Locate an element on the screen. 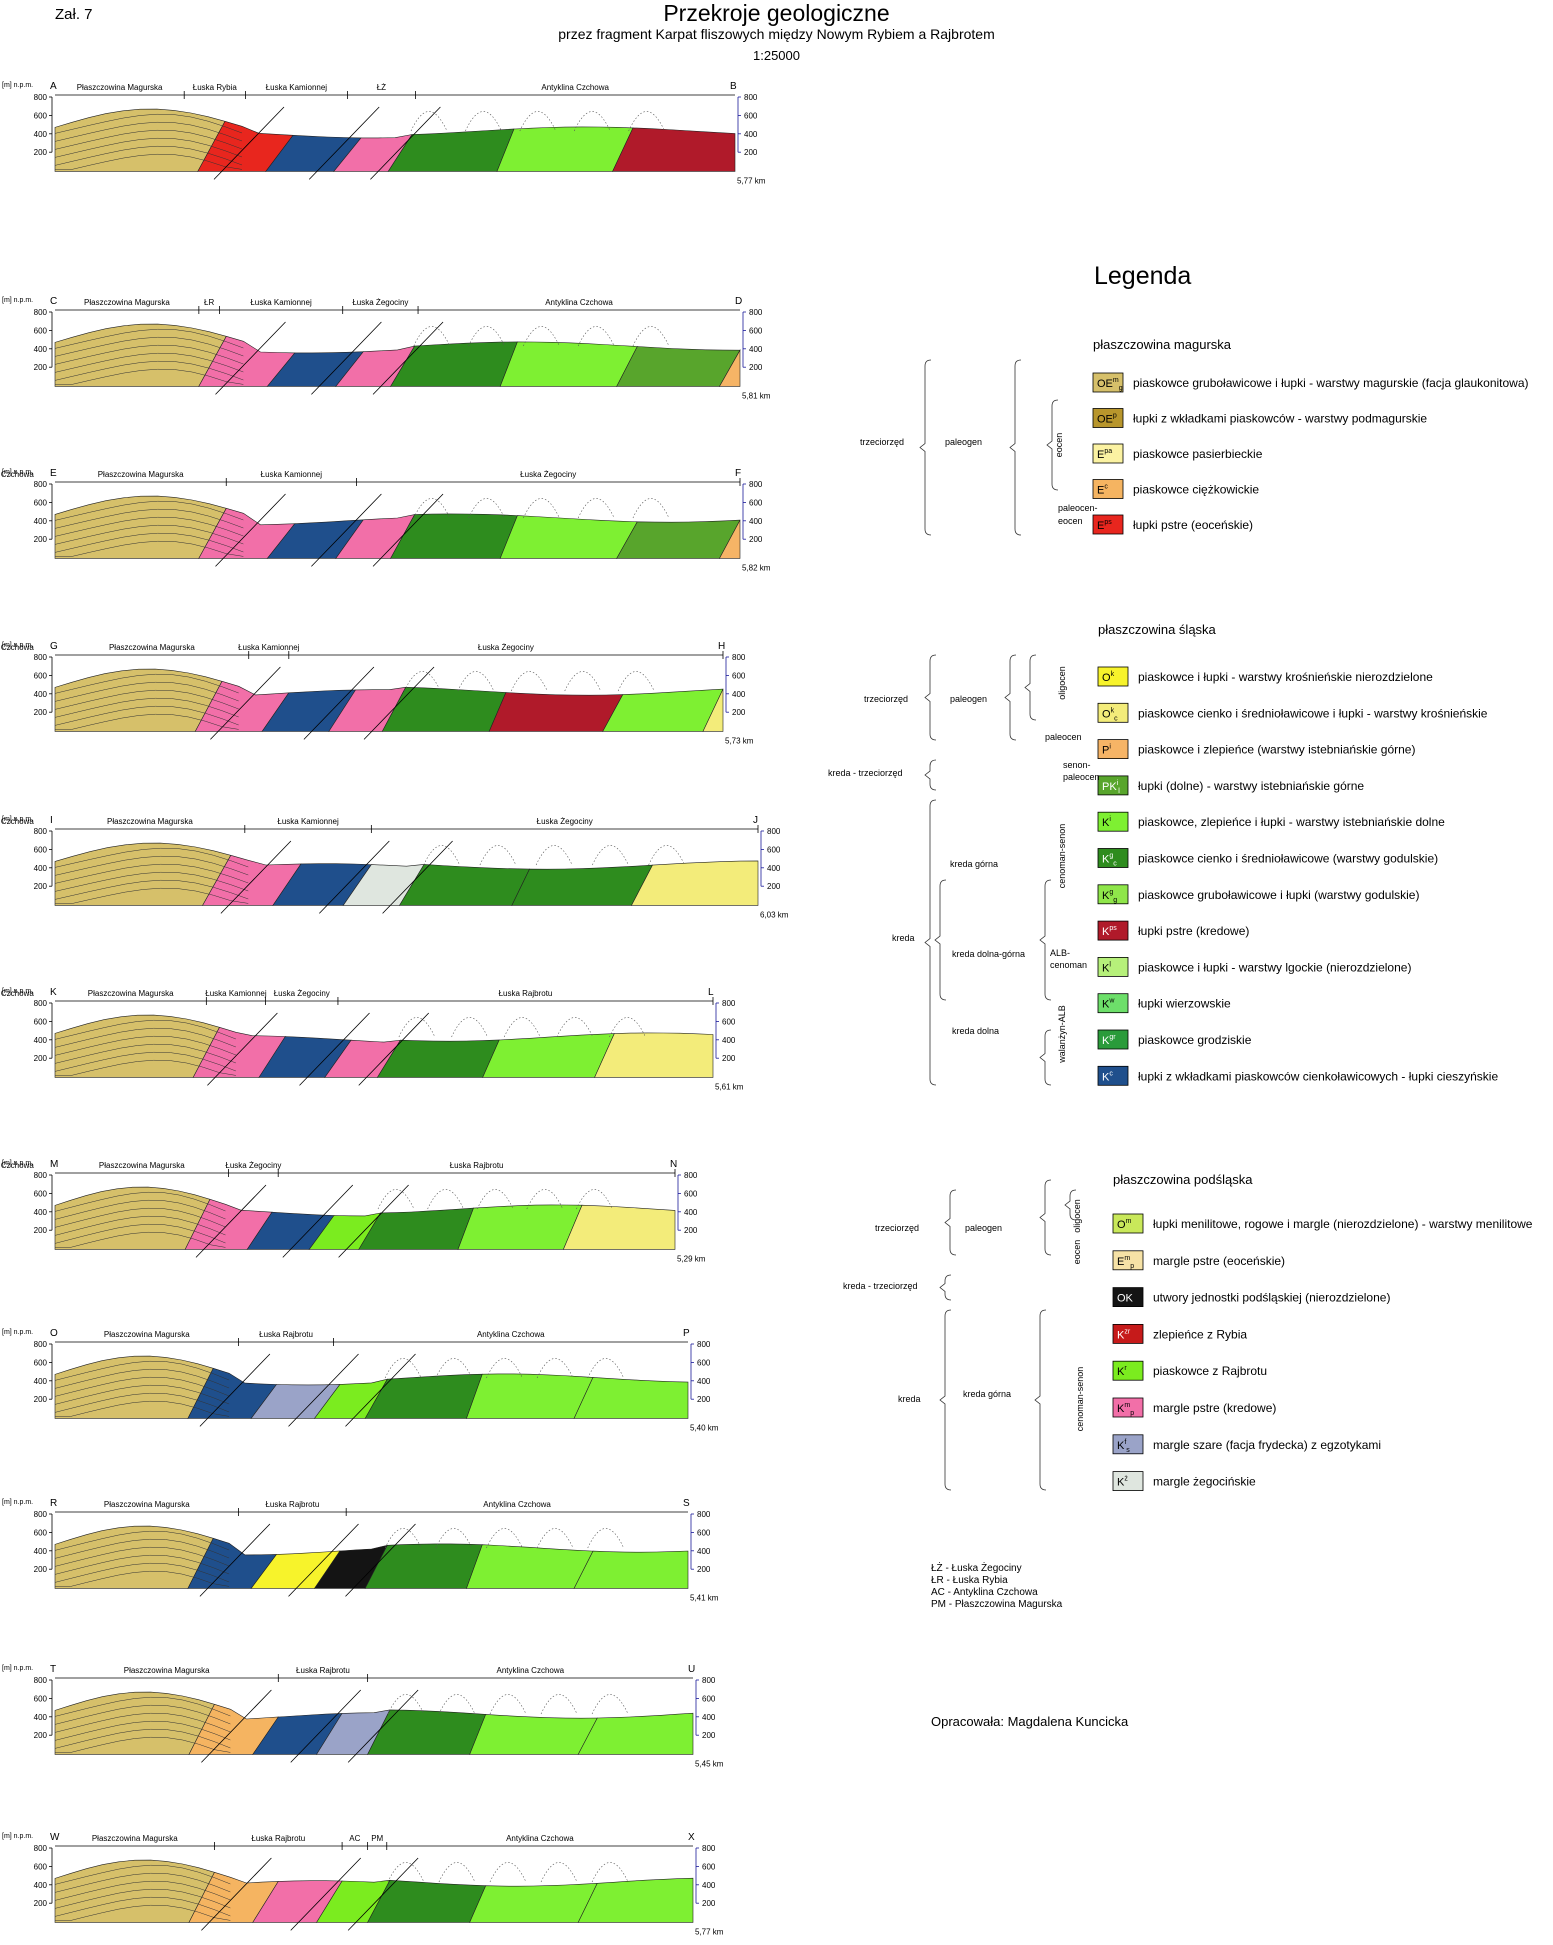 This screenshot has height=1945, width=1553. stratigraphy-label: walanżyn-ALB is located at coordinates (1062, 1034).